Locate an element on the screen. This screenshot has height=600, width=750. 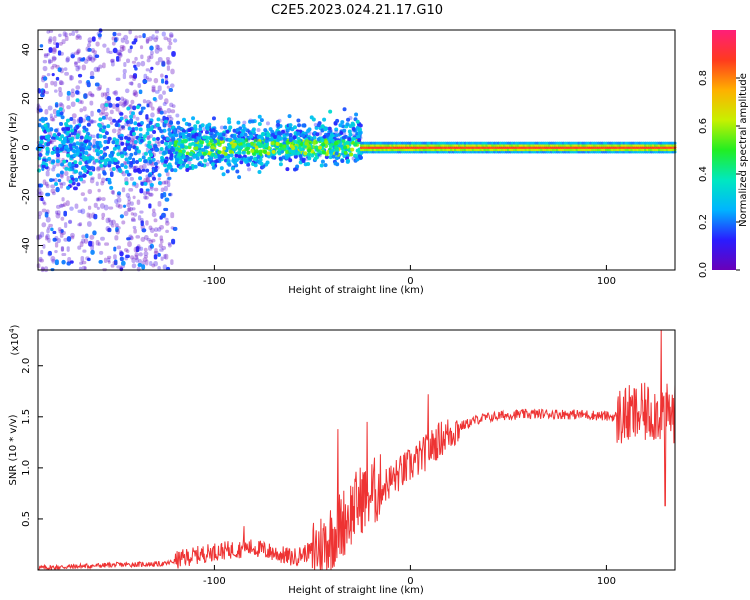
spectrogram-y-ticks: -40 -20 0 20 40 is located at coordinates (32, 148).